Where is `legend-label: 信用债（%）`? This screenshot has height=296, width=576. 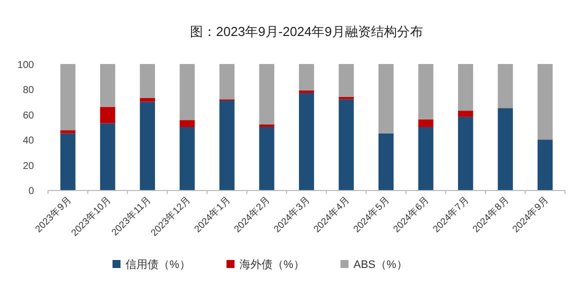 legend-label: 信用债（%） is located at coordinates (158, 265).